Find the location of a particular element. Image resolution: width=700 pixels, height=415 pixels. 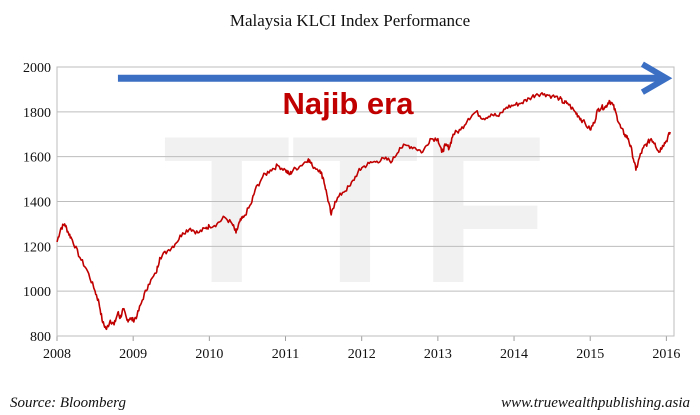

y-axis-tick-labels: 800 1000 1200 1400 1600 1800 2000 is located at coordinates (37, 203).